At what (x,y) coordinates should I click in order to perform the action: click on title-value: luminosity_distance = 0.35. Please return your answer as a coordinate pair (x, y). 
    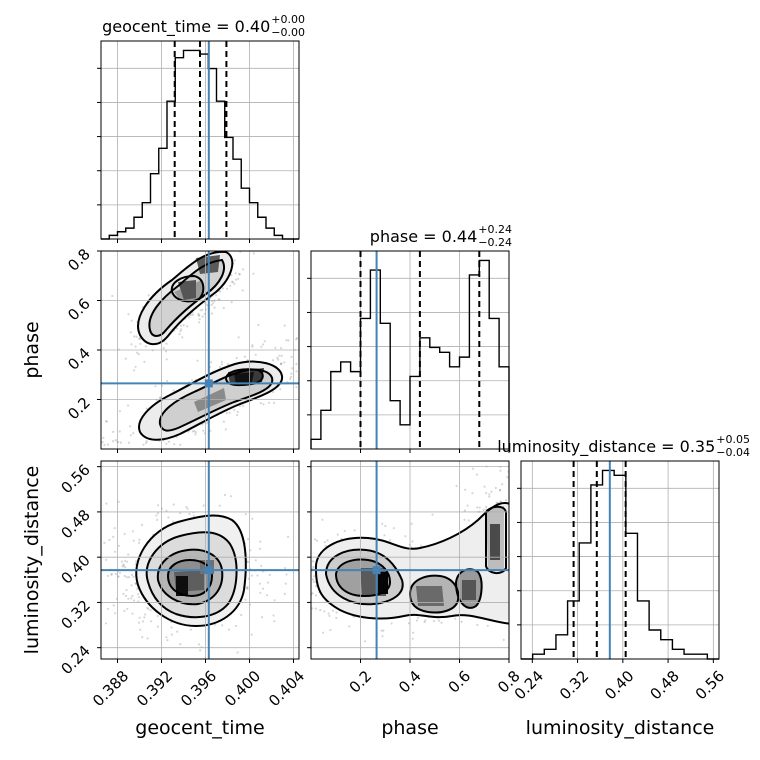
    Looking at the image, I should click on (606, 447).